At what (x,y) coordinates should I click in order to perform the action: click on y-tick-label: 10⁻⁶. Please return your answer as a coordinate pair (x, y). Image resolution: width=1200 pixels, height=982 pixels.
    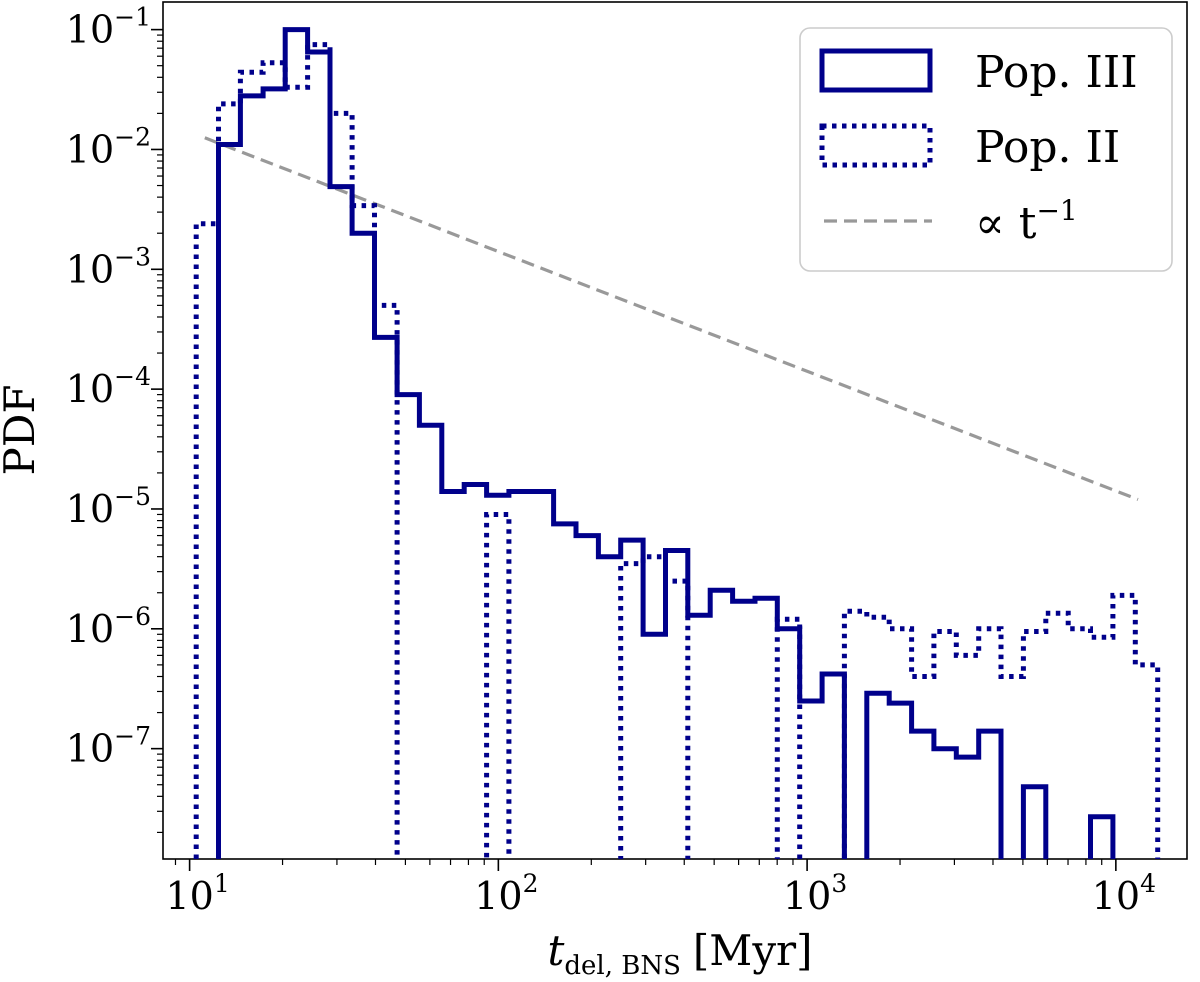
    Looking at the image, I should click on (108, 626).